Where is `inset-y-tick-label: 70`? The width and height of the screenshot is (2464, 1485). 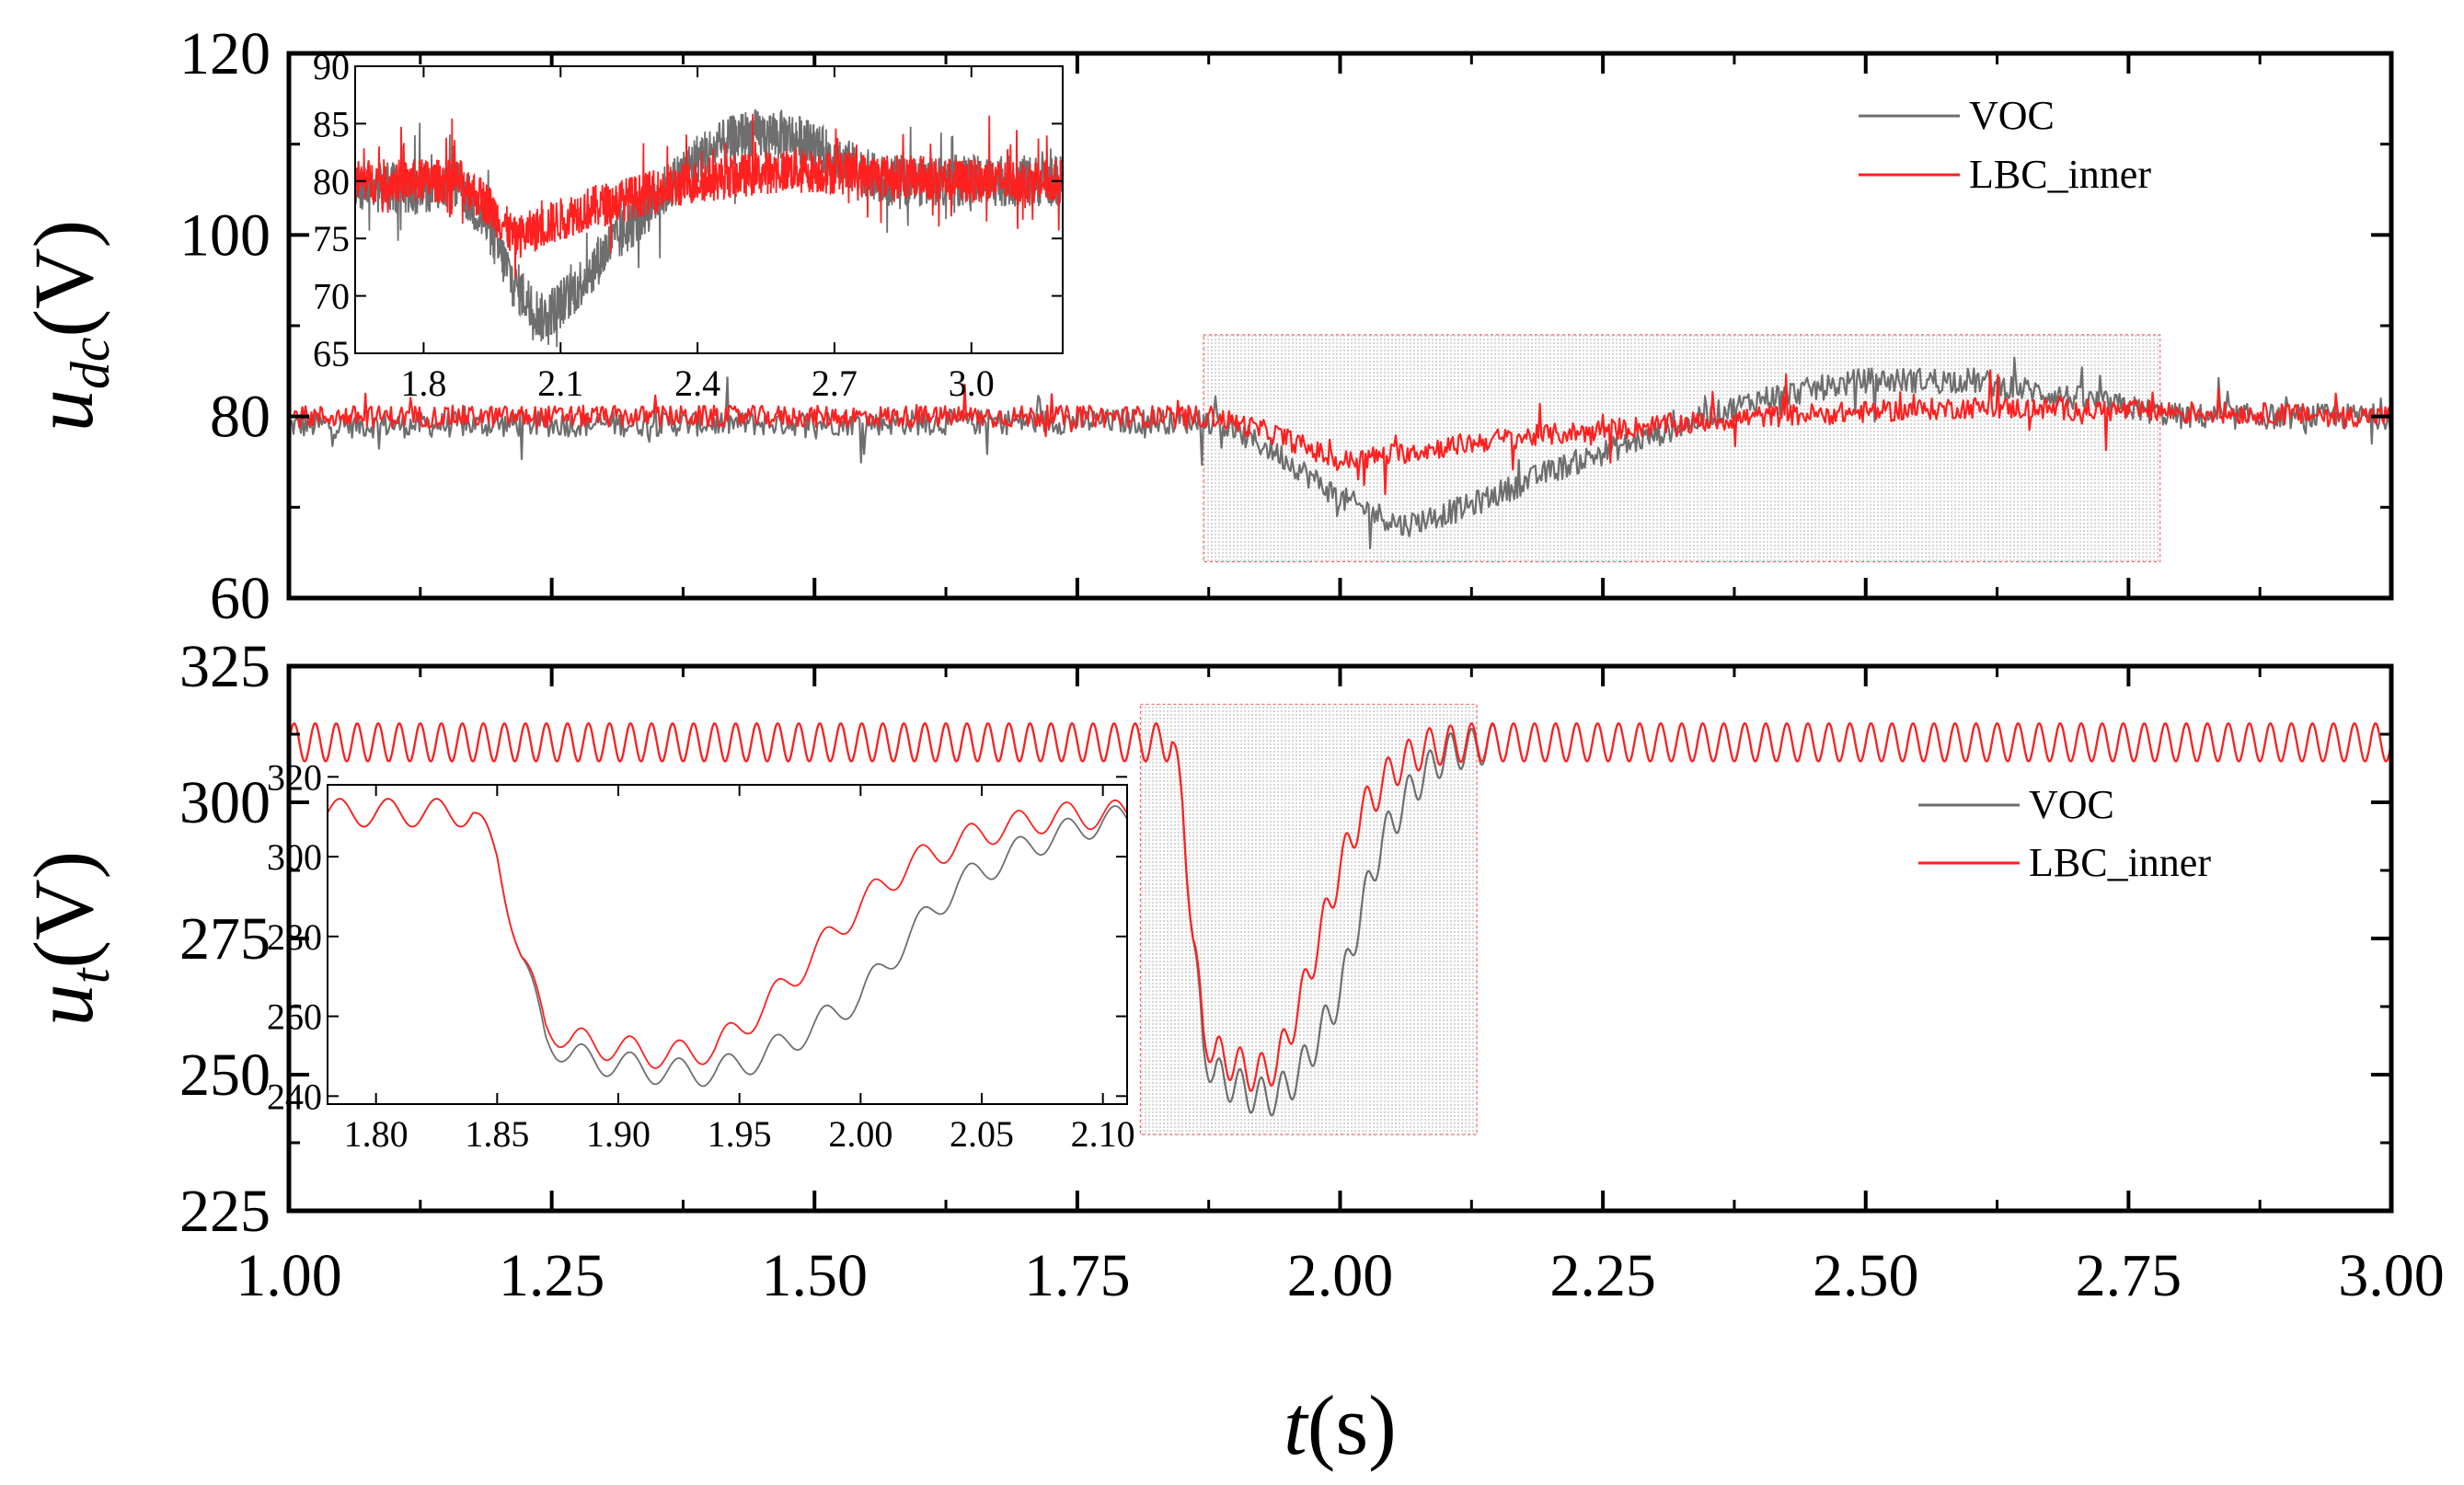
inset-y-tick-label: 70 is located at coordinates (331, 296).